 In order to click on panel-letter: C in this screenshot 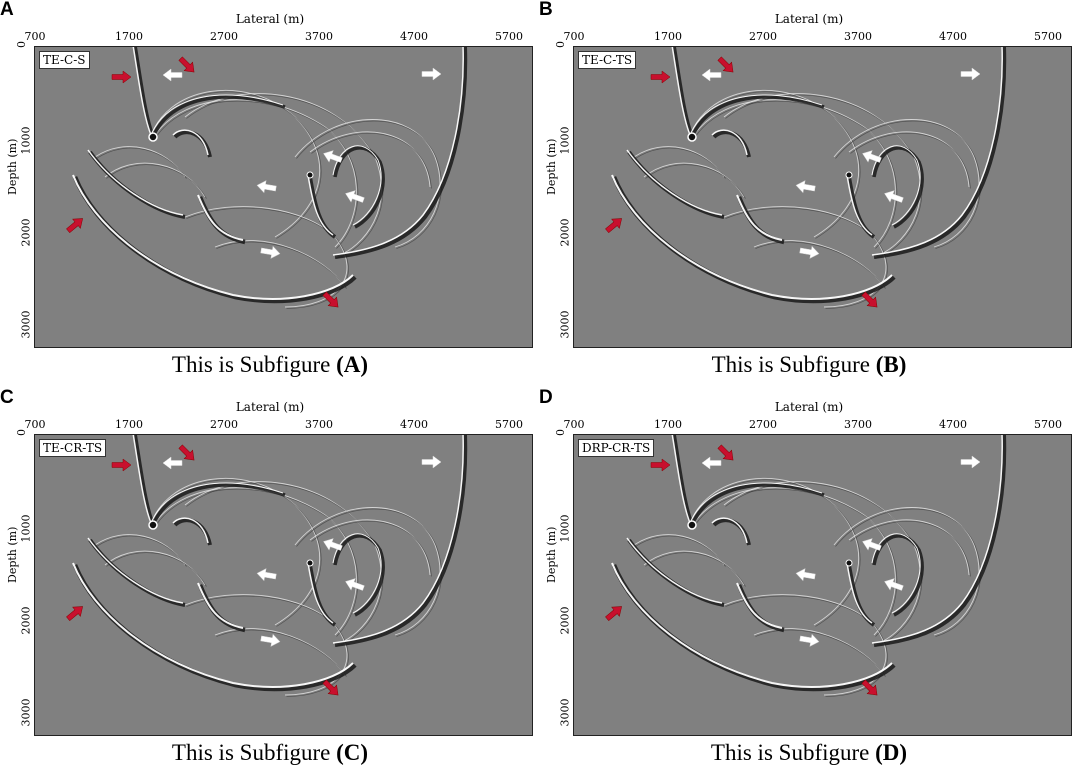, I will do `click(7, 397)`.